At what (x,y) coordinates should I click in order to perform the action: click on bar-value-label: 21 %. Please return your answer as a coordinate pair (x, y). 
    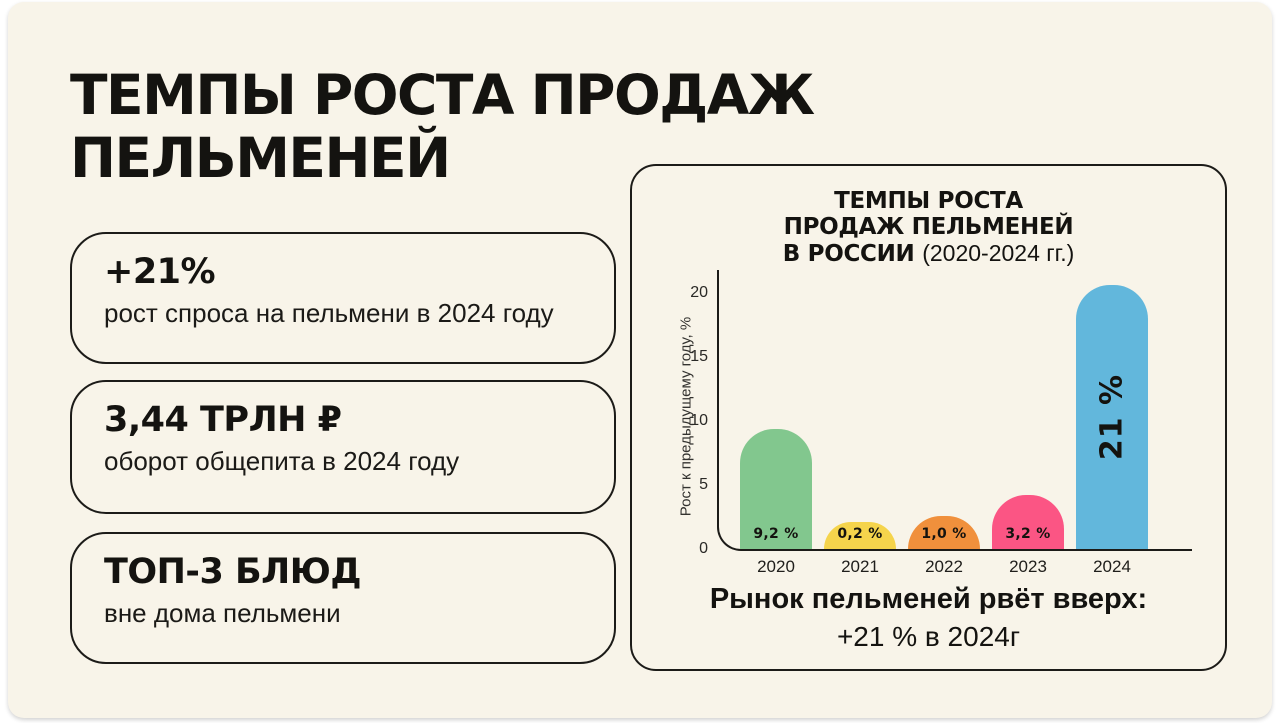
    Looking at the image, I should click on (1112, 417).